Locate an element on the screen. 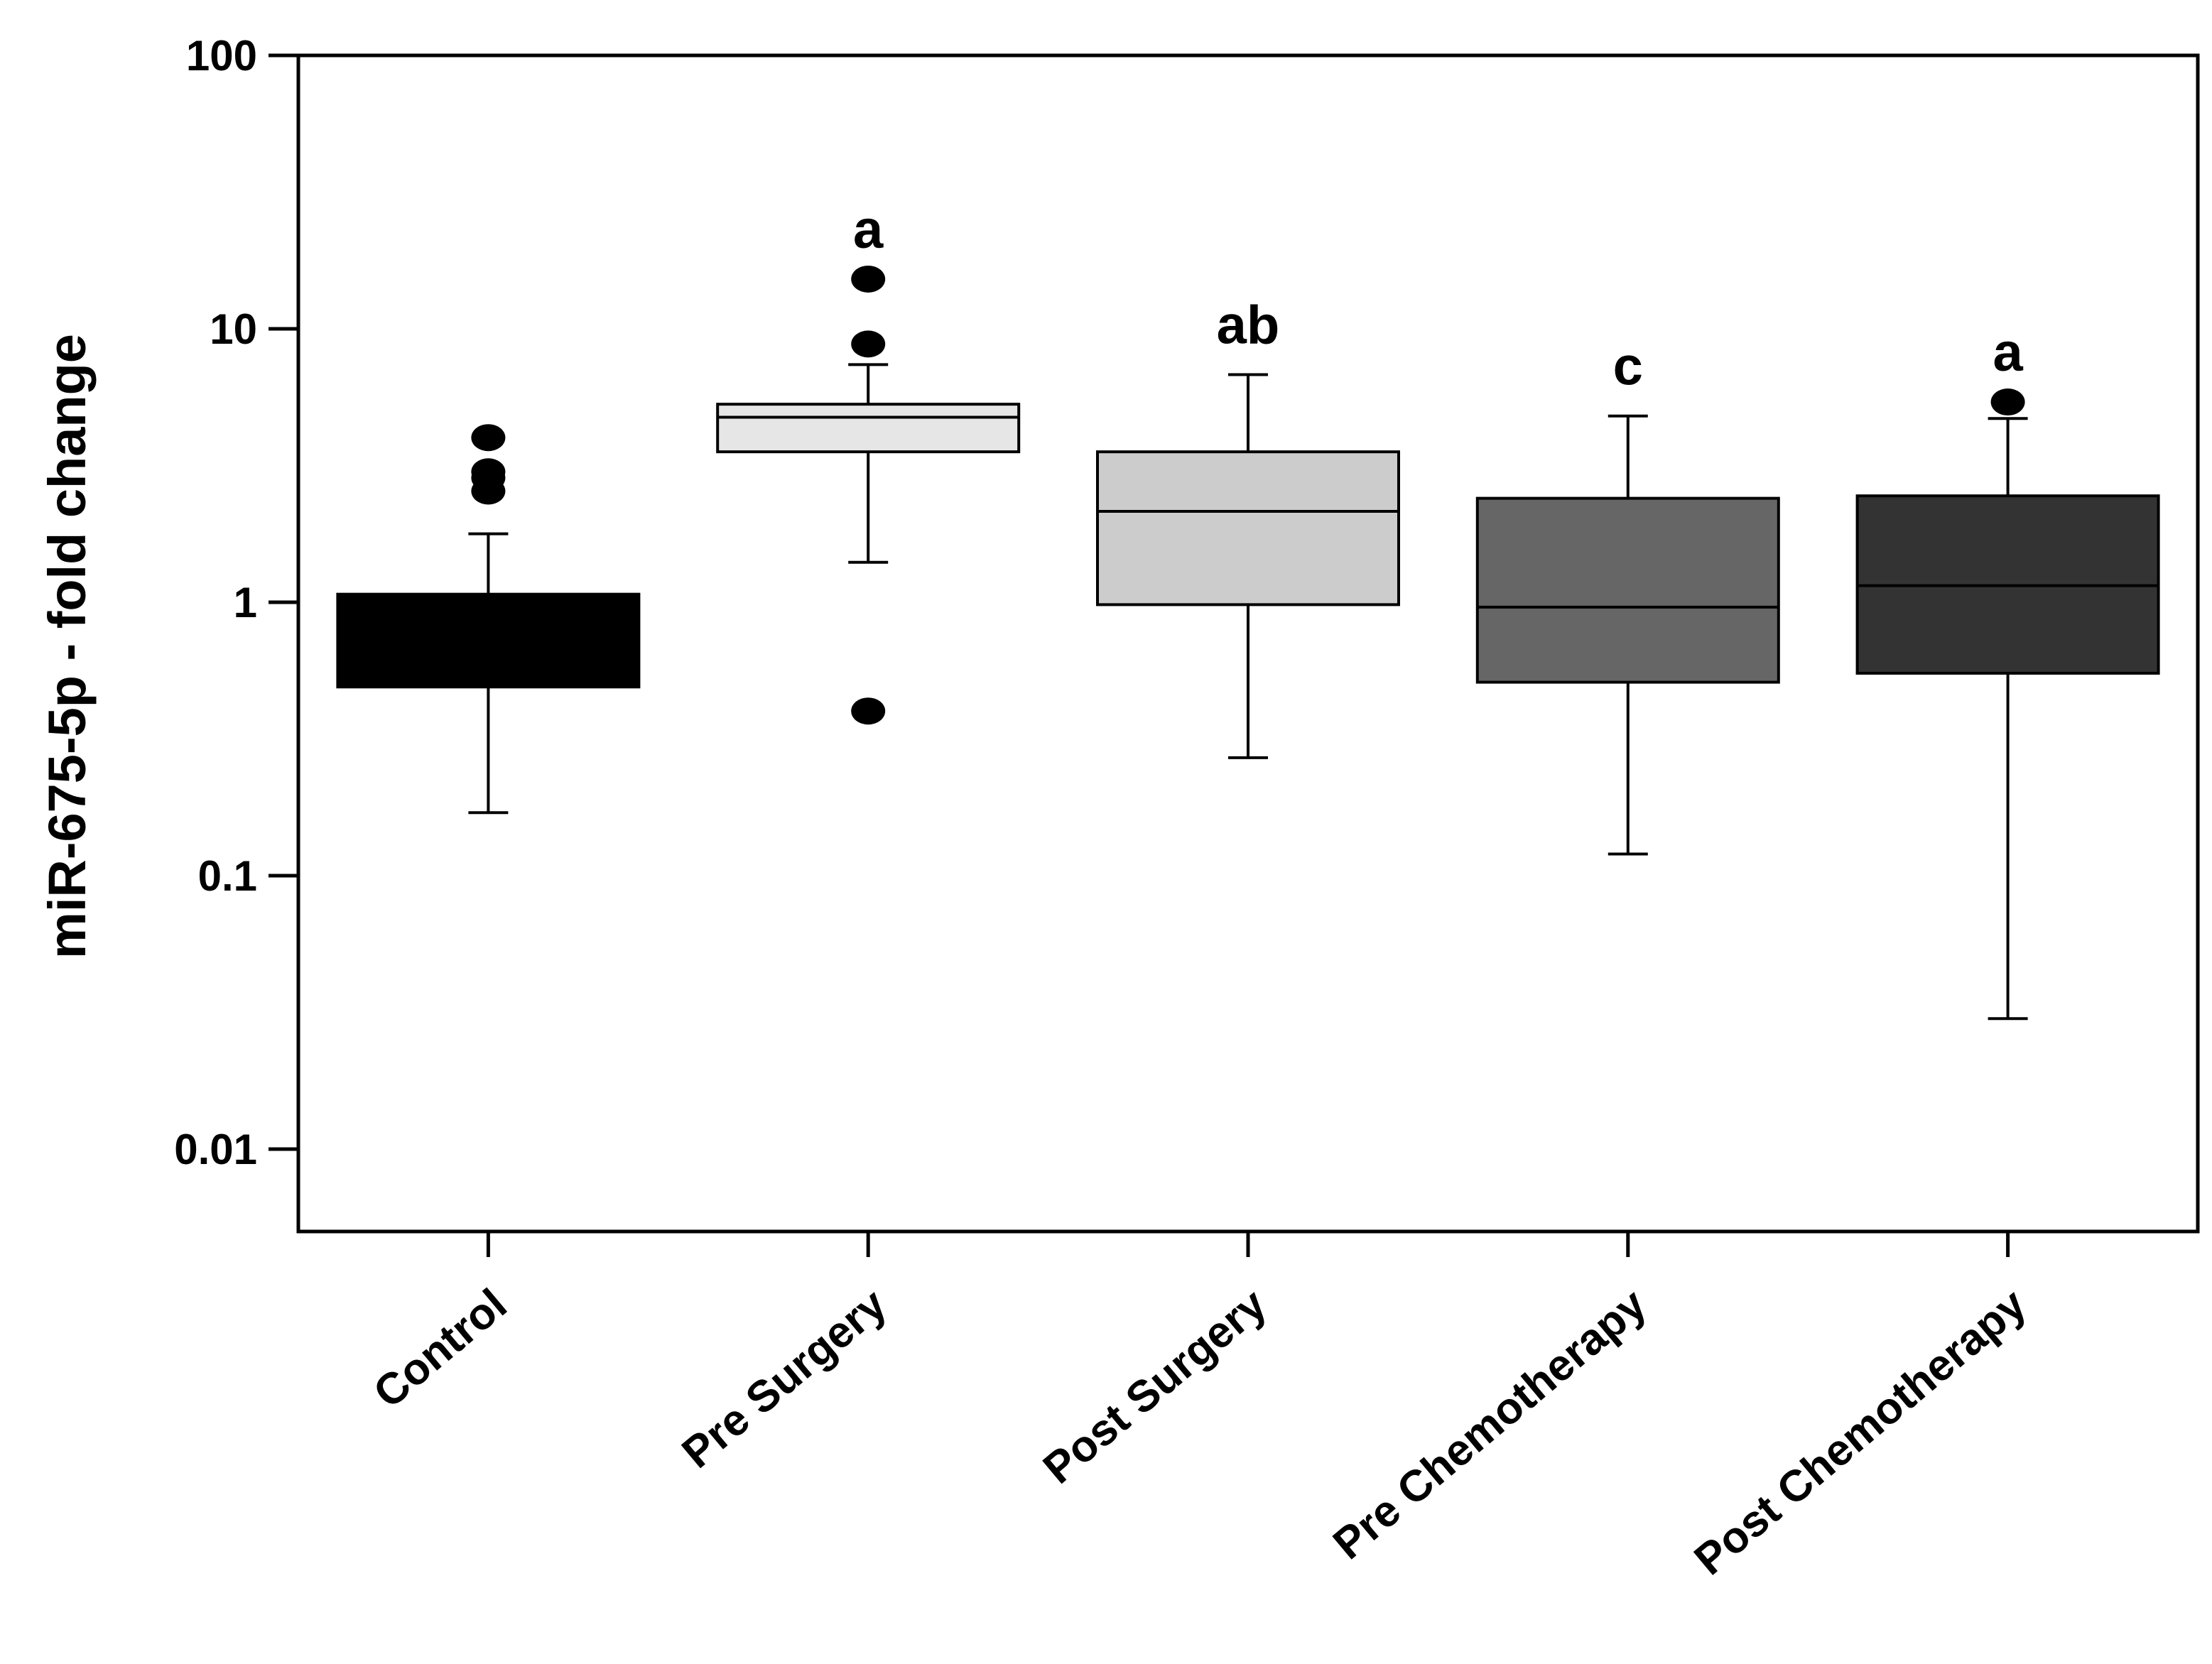  x-category-label: Post Surgery is located at coordinates (1155, 1387).